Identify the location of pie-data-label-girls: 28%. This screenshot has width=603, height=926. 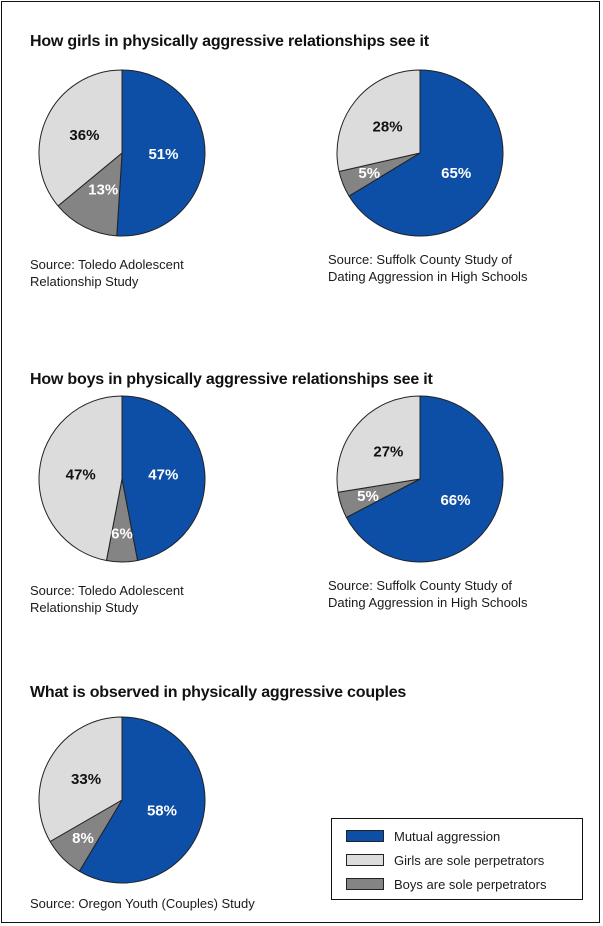
(388, 127).